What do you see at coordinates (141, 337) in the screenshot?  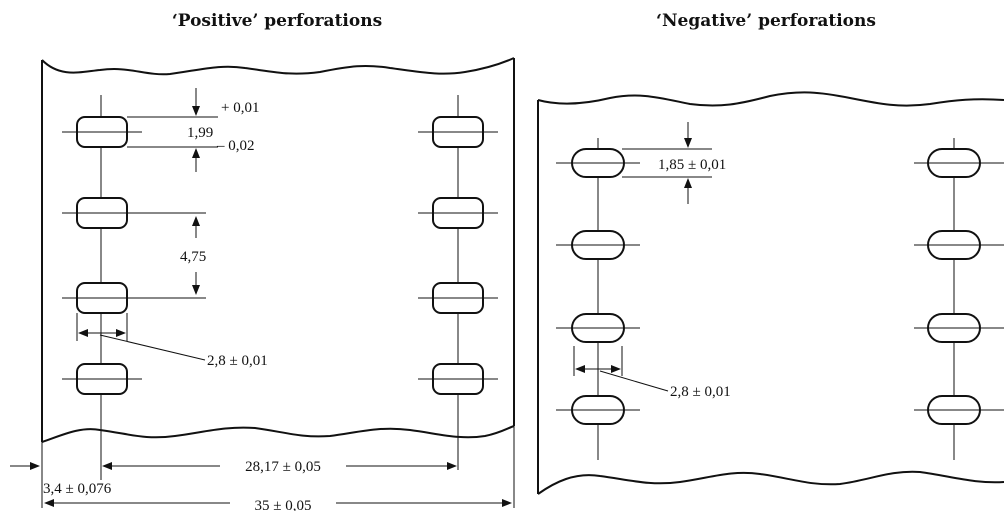 I see `positive-hole-width-dimension` at bounding box center [141, 337].